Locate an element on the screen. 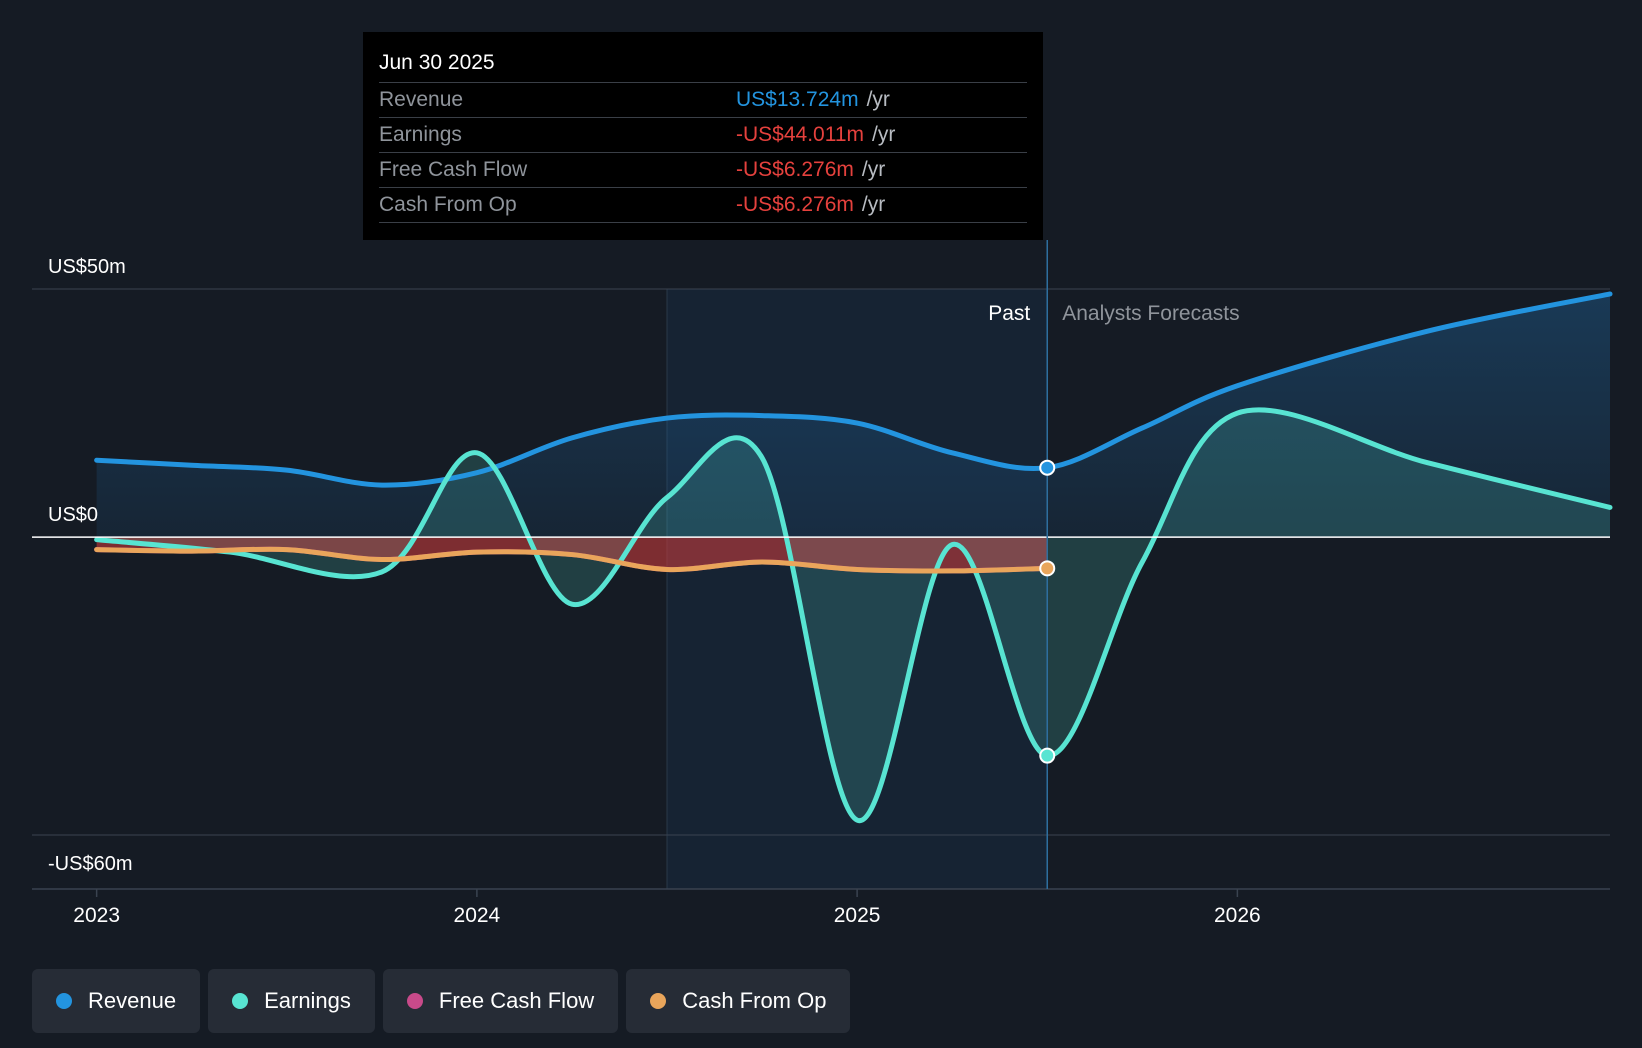 The width and height of the screenshot is (1642, 1048). x-tick-label: 2023 is located at coordinates (96, 915).